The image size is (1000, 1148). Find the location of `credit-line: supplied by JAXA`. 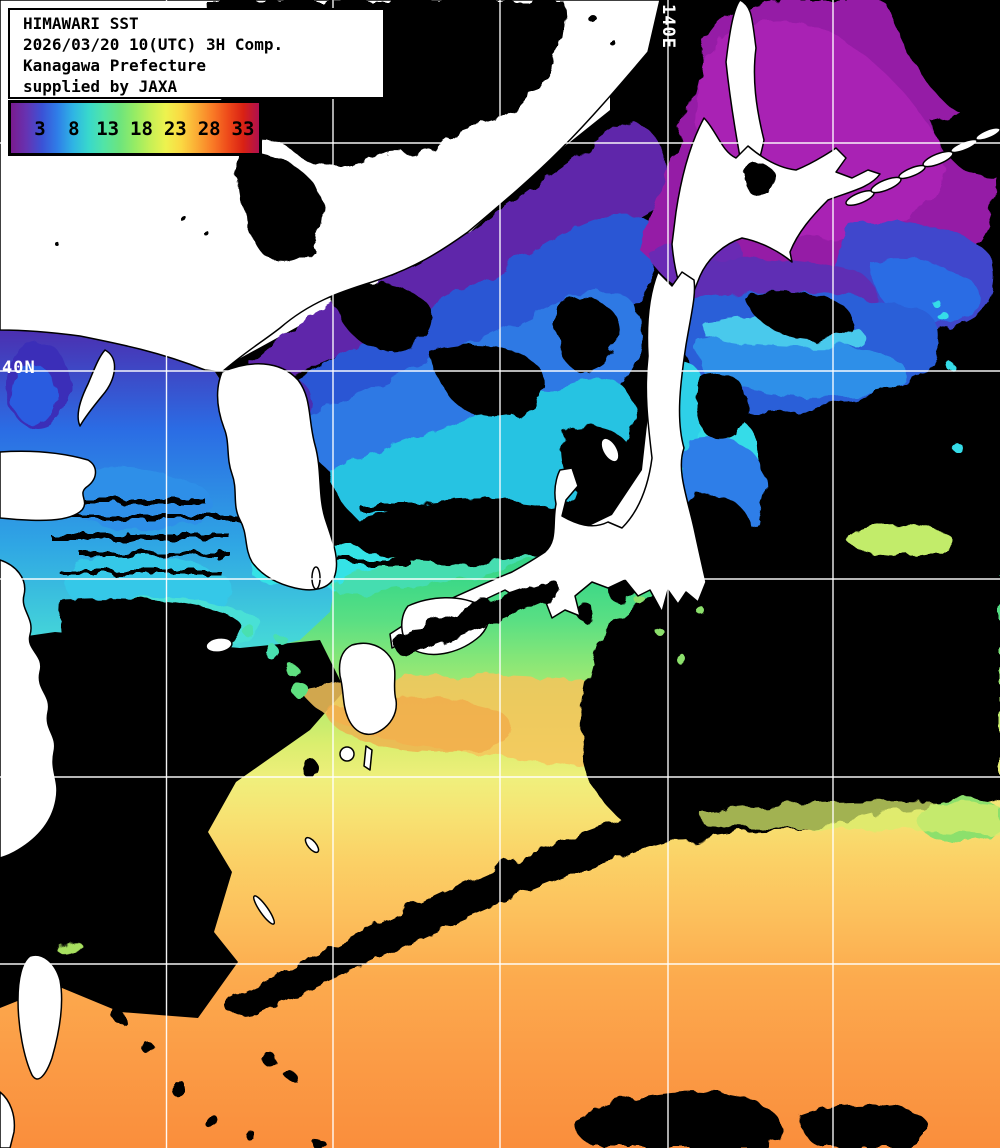

credit-line: supplied by JAXA is located at coordinates (100, 86).